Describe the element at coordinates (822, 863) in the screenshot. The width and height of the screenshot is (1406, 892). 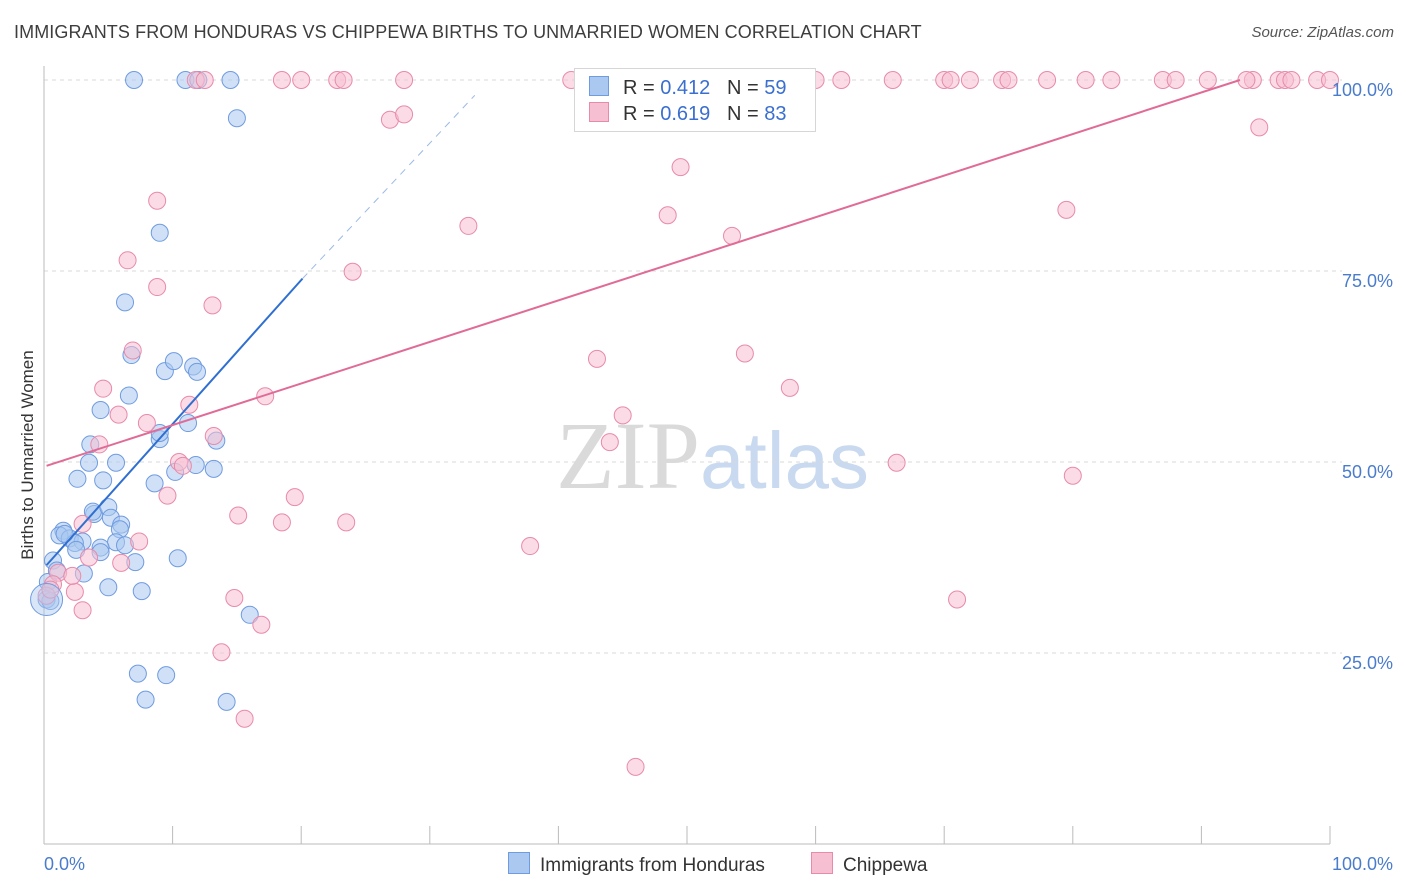
I see `bottom-legend-swatch-chippewa` at that location.